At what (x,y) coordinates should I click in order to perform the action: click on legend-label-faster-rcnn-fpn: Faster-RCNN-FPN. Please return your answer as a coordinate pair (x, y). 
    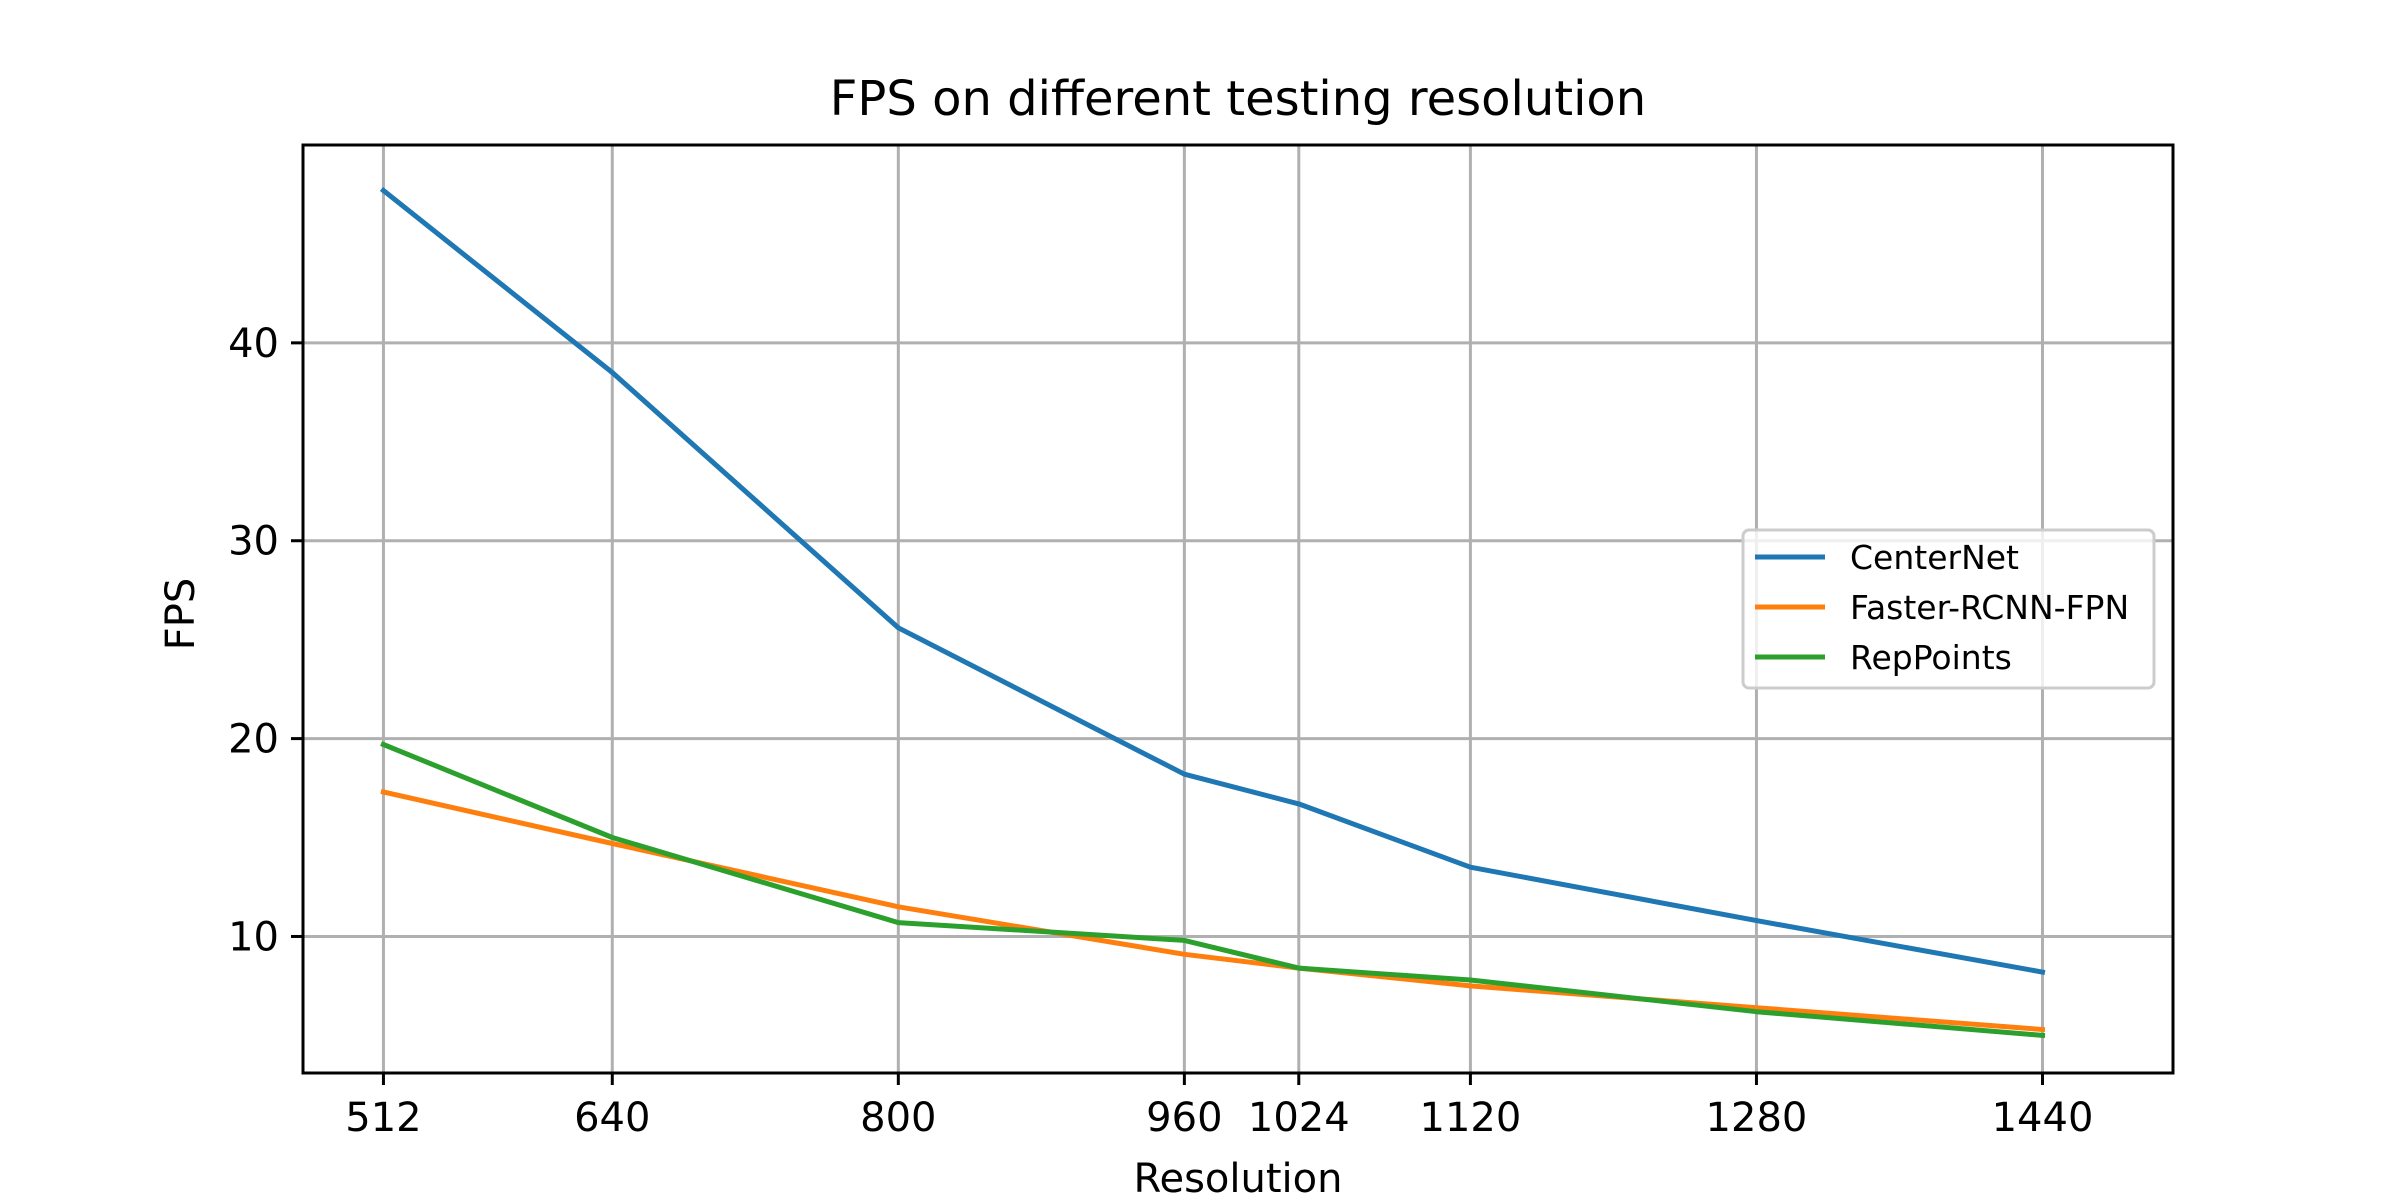
    Looking at the image, I should click on (1989, 607).